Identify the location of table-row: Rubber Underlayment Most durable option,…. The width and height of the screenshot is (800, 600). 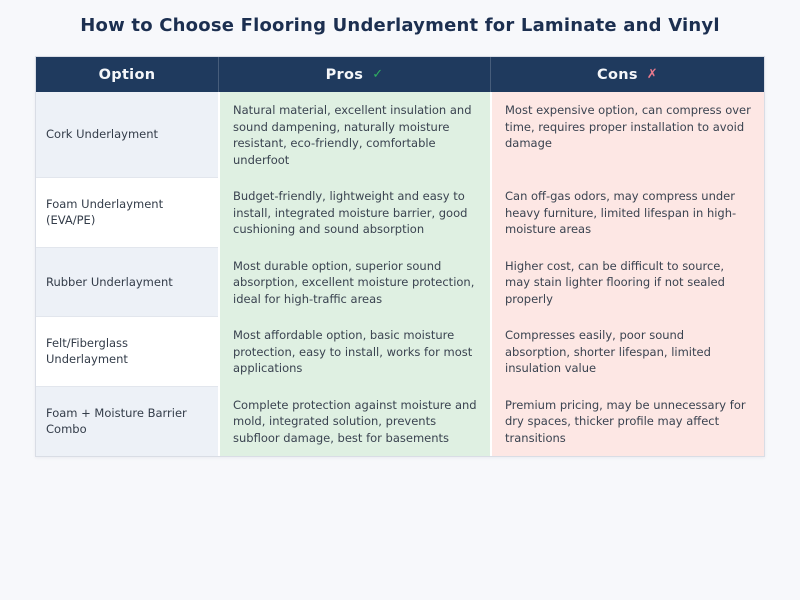
(400, 282).